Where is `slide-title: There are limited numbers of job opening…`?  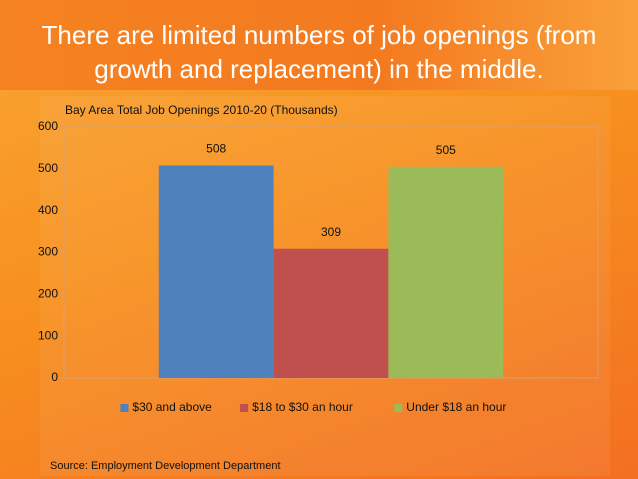
slide-title: There are limited numbers of job opening… is located at coordinates (319, 52).